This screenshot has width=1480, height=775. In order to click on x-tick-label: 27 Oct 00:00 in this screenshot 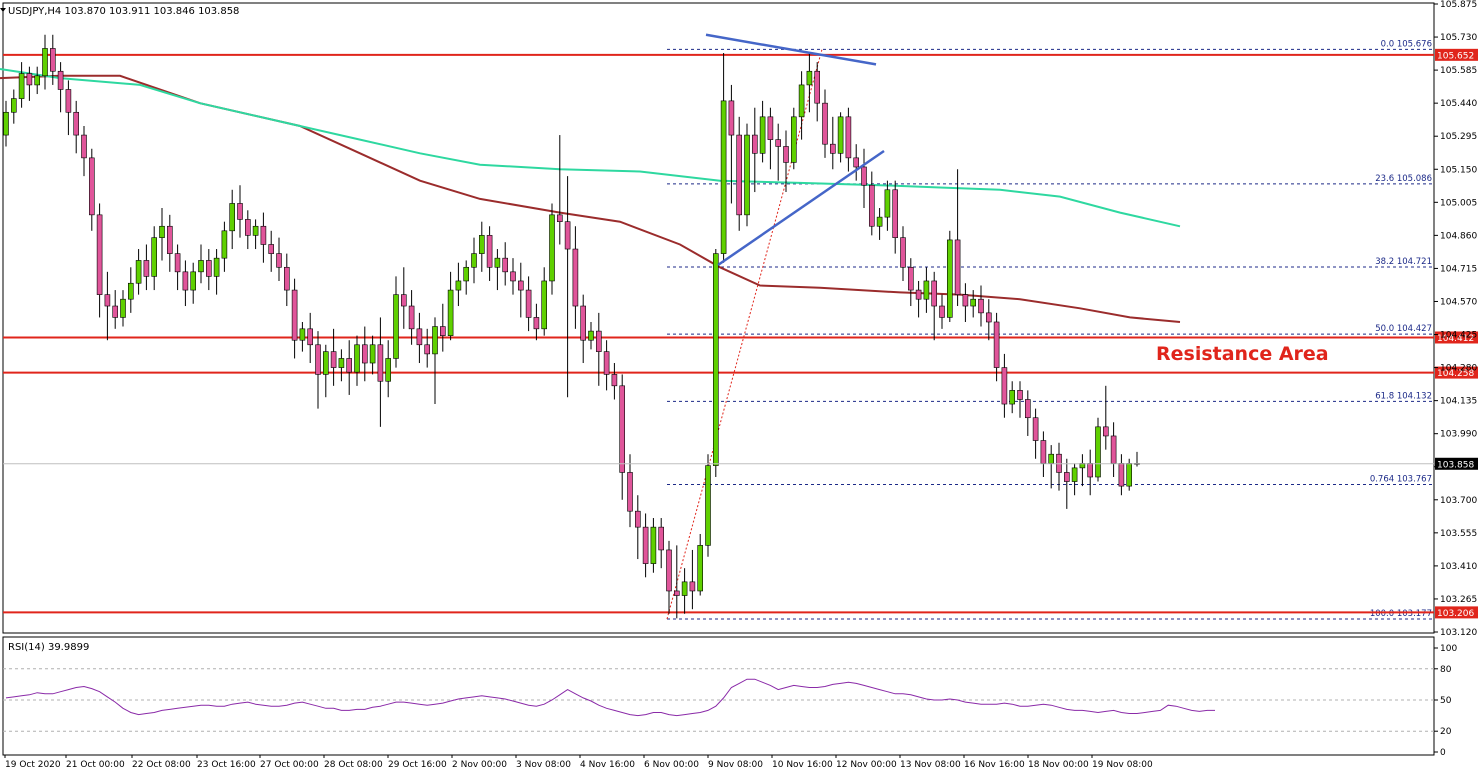, I will do `click(289, 765)`.